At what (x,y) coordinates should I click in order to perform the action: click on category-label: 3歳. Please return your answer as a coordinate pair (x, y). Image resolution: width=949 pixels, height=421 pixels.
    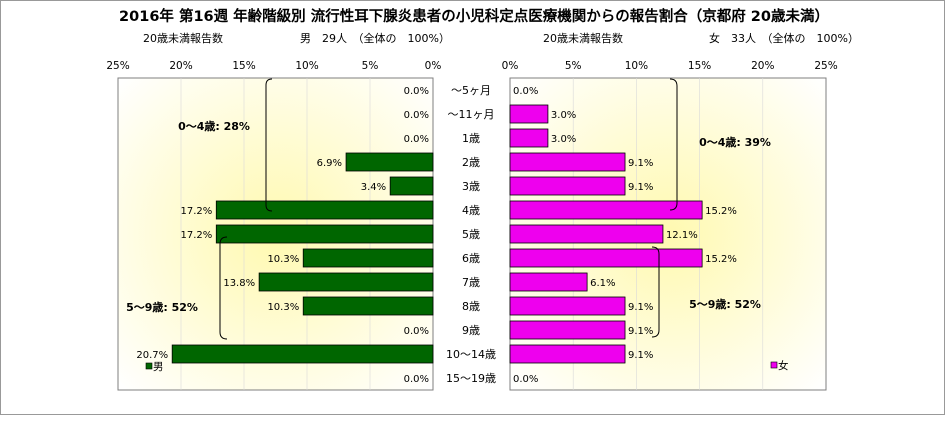
    Looking at the image, I should click on (471, 186).